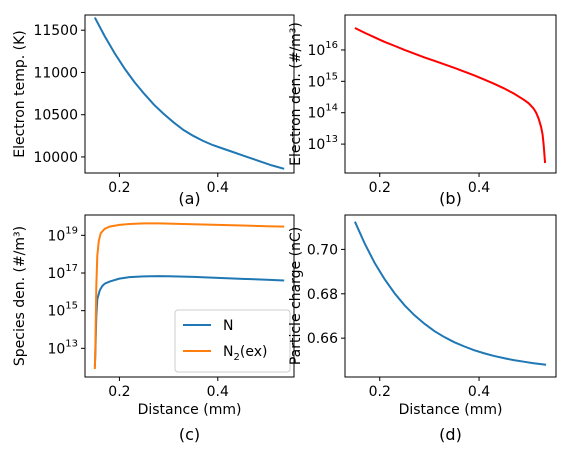 This screenshot has height=455, width=581. What do you see at coordinates (322, 339) in the screenshot?
I see `y-tick-label-d: 0.66` at bounding box center [322, 339].